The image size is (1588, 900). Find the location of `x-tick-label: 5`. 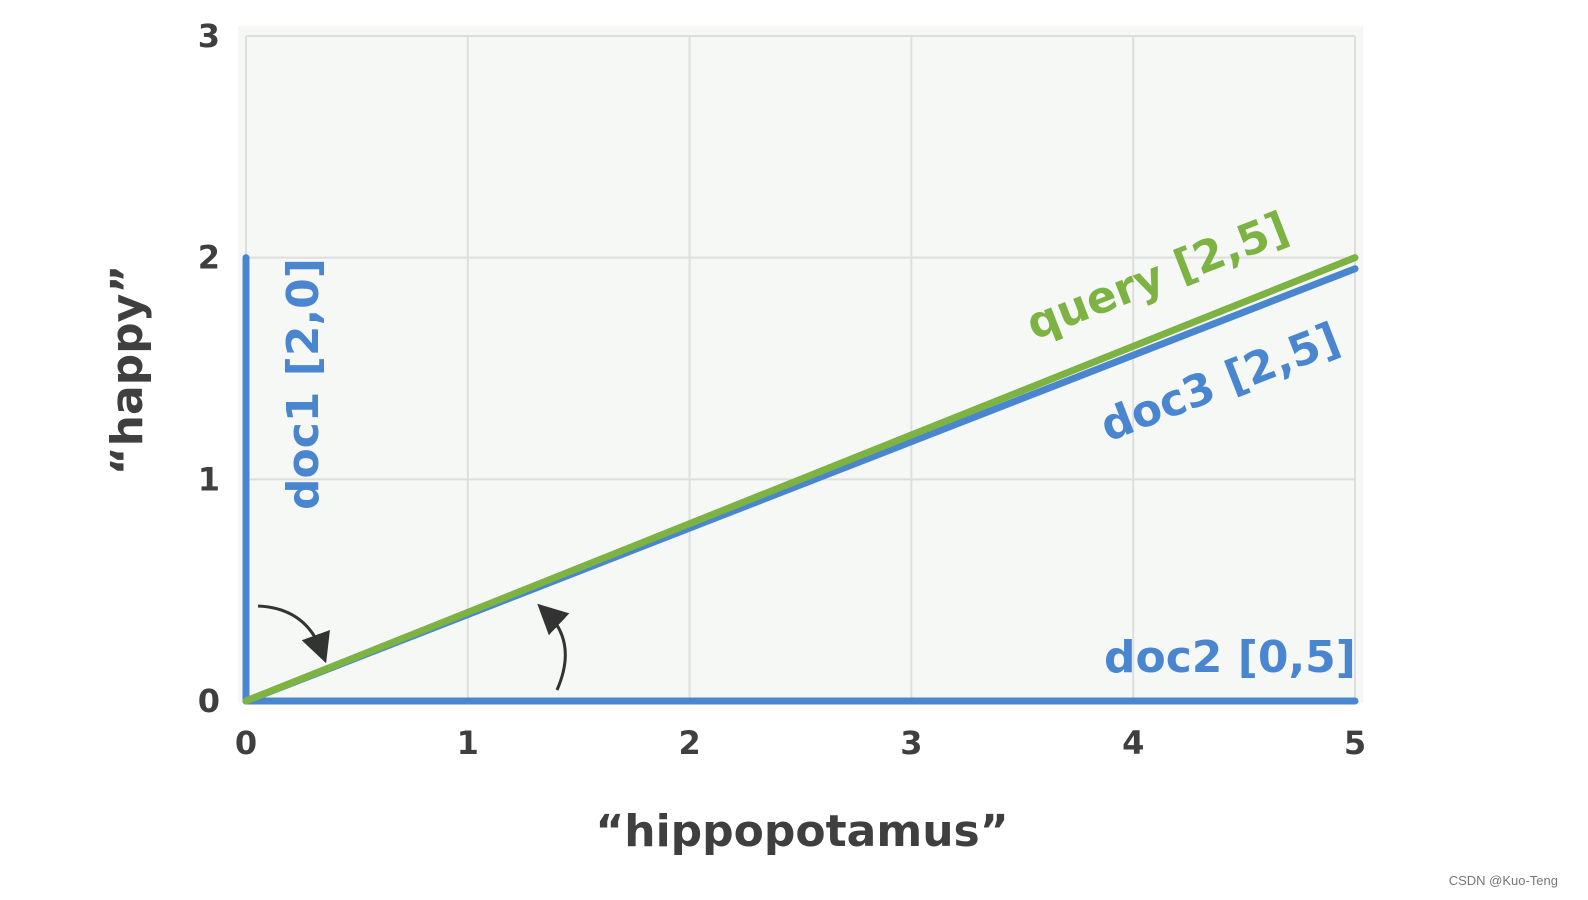

x-tick-label: 5 is located at coordinates (1355, 743).